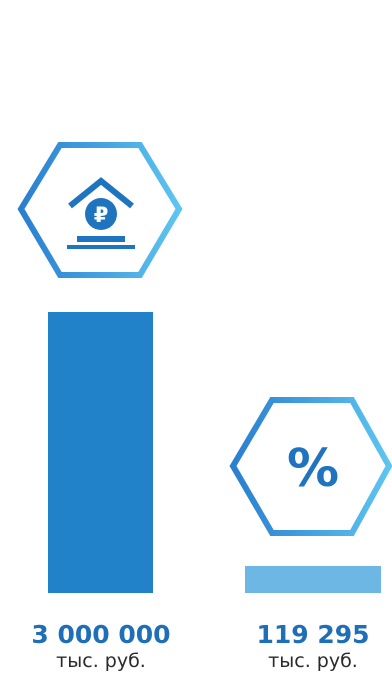  I want to click on percent-icon: %, so click(310, 466).